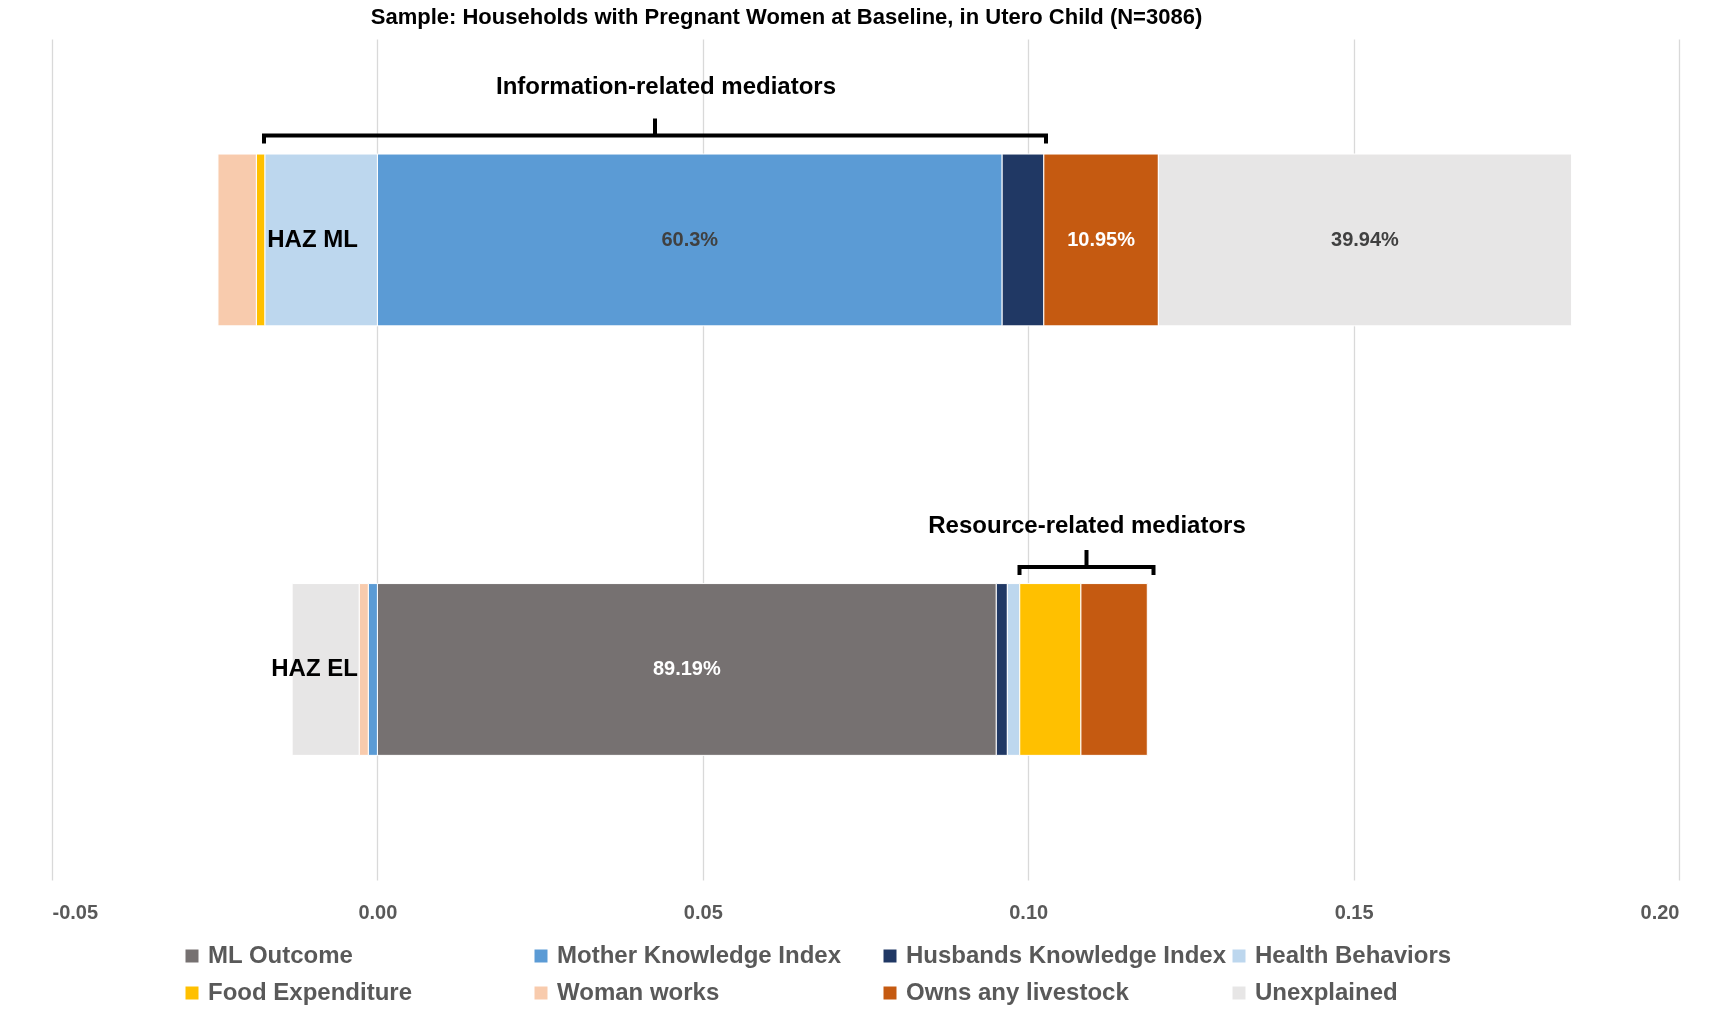 The image size is (1709, 1016). What do you see at coordinates (1029, 911) in the screenshot?
I see `x-tick-label: 0.10` at bounding box center [1029, 911].